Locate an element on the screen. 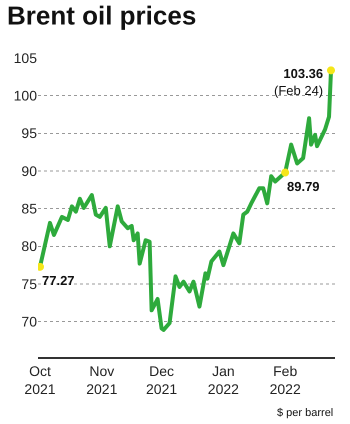  x-tick-label: Jan 2022 is located at coordinates (224, 379).